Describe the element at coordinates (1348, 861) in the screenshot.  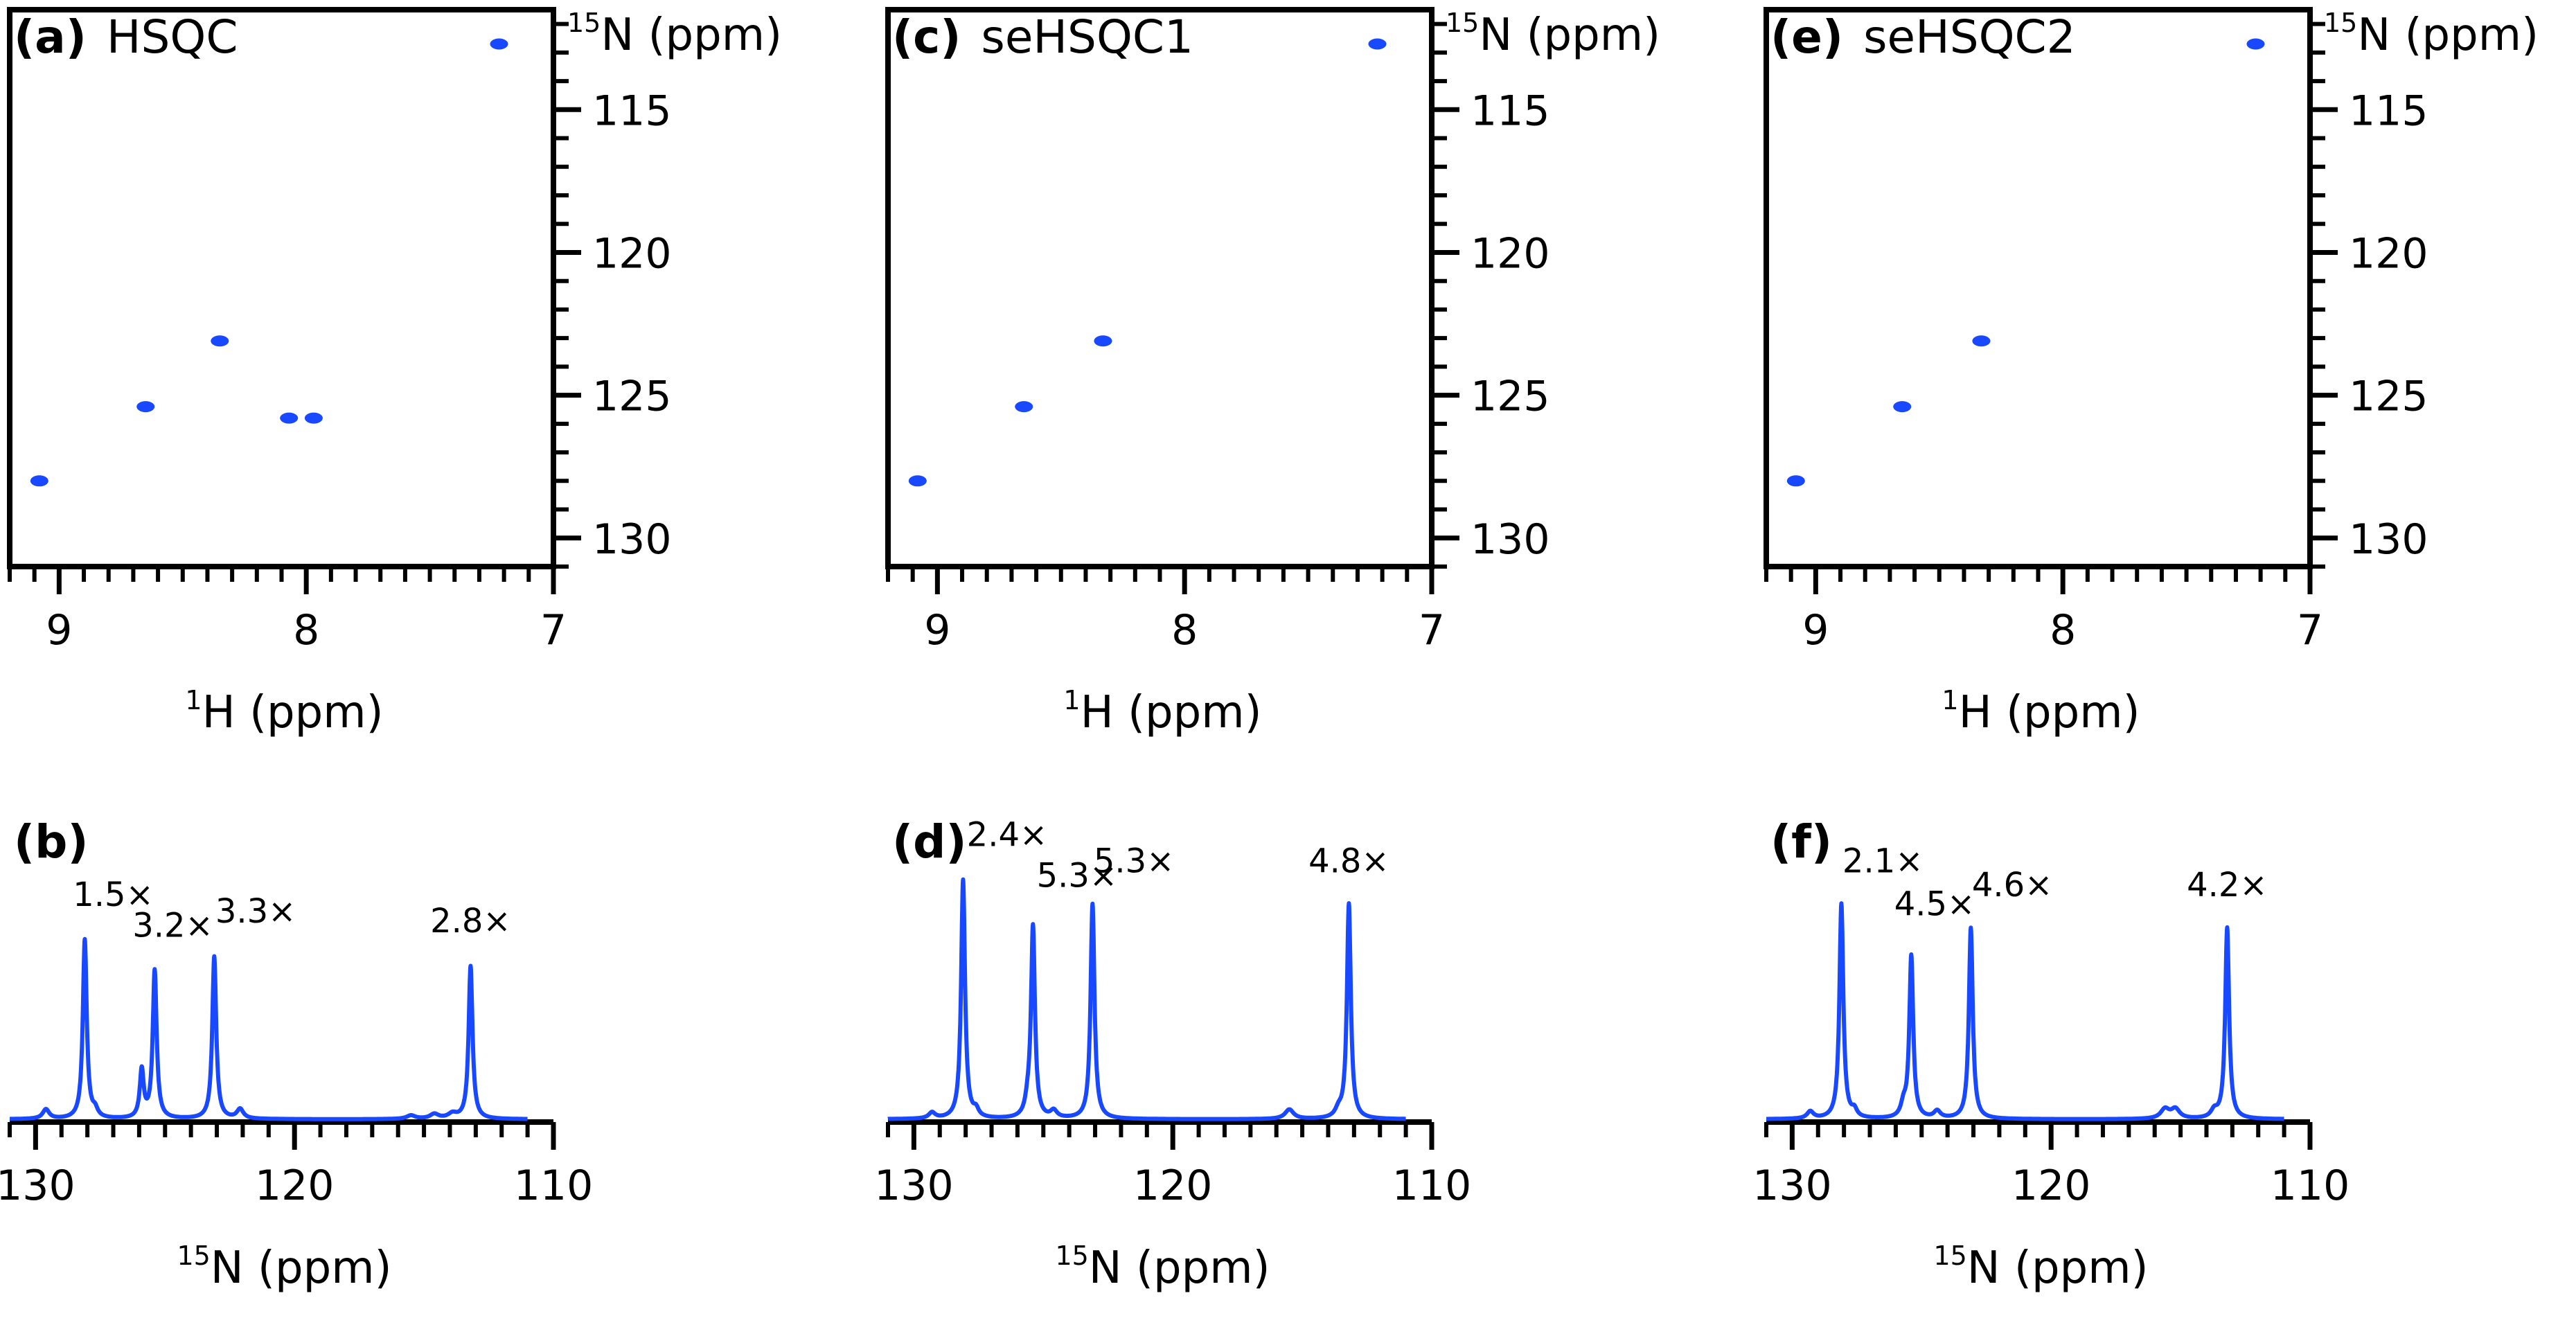
I see `peak-label: 4.8×` at that location.